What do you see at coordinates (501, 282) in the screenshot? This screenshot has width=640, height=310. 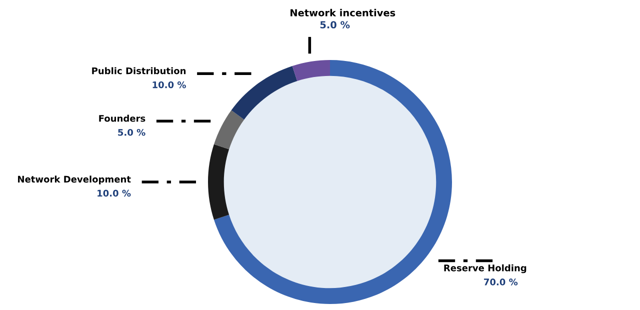 I see `data-label: 70.0 %` at bounding box center [501, 282].